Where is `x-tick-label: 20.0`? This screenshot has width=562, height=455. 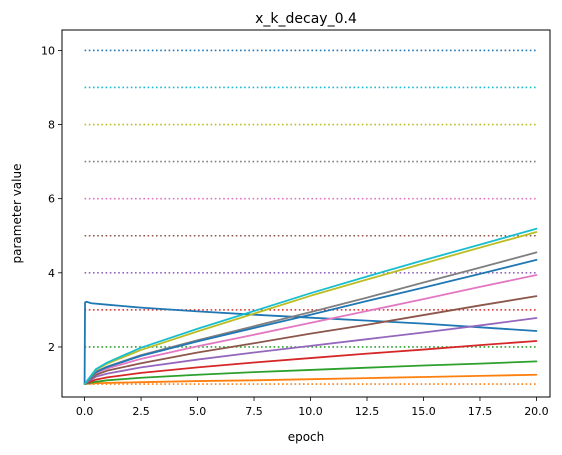 x-tick-label: 20.0 is located at coordinates (536, 411).